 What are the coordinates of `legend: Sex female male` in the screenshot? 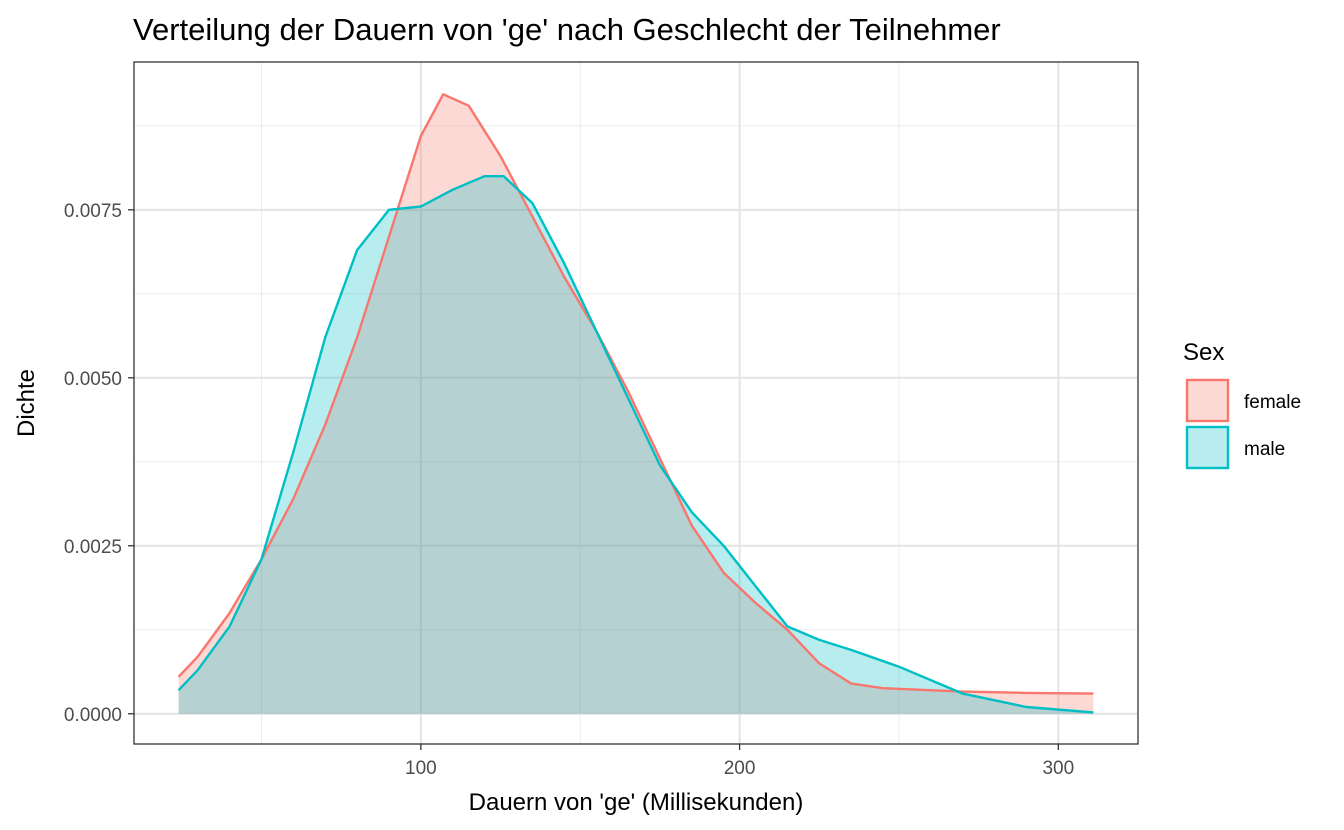 It's located at (1242, 404).